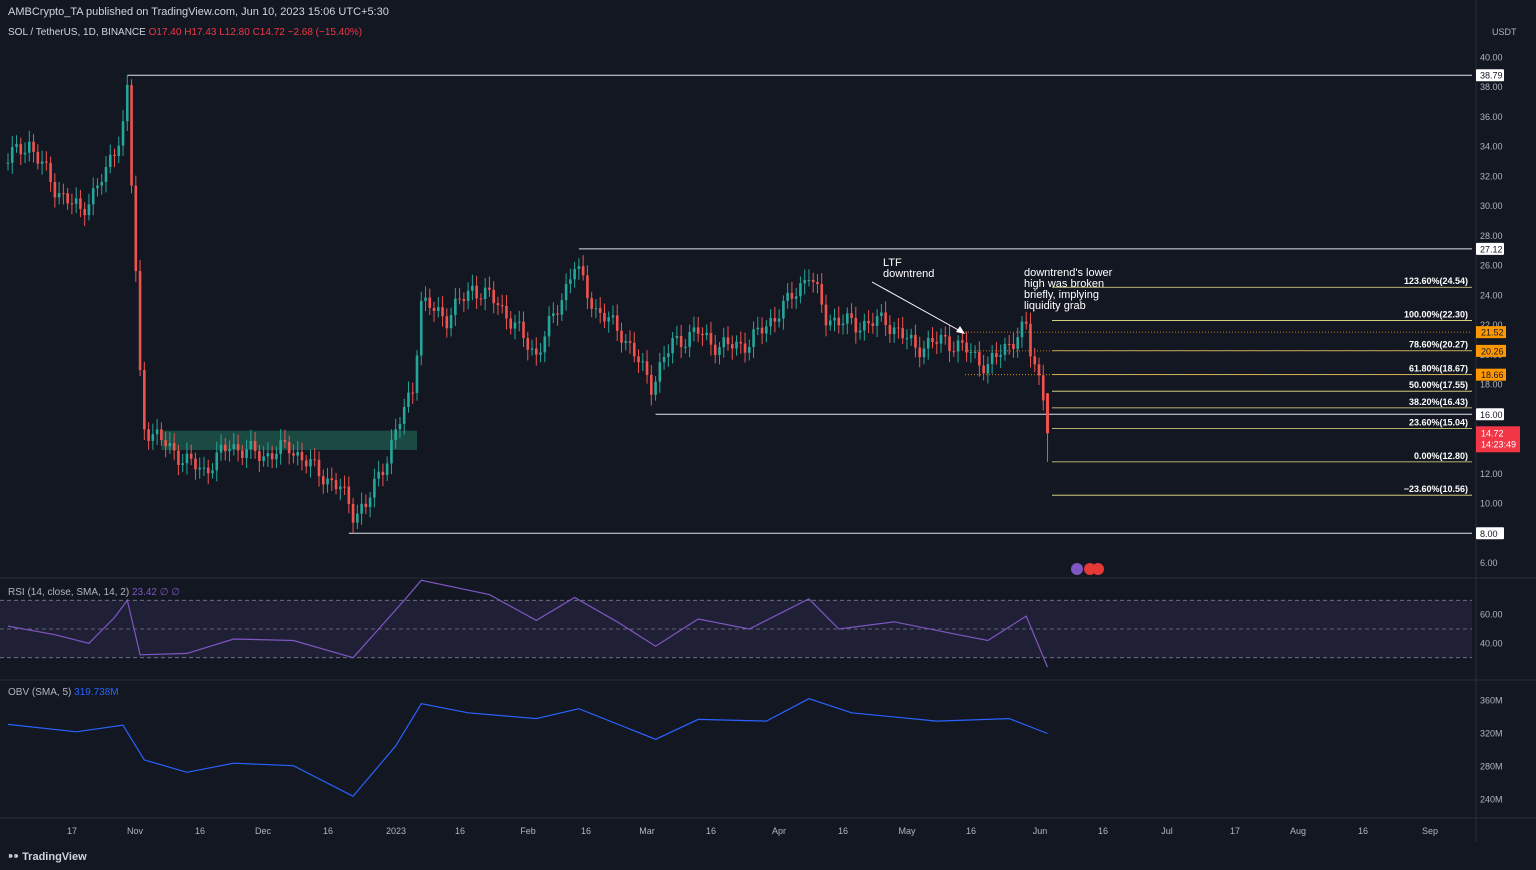 The height and width of the screenshot is (870, 1536). I want to click on fib-level-label: 123.60%(24.54), so click(1436, 281).